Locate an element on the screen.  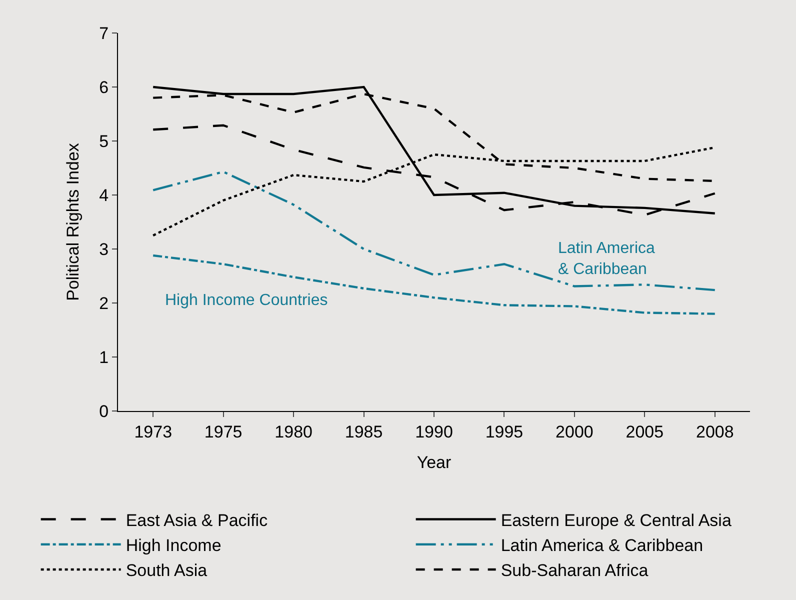
x-tick-label: 2005 is located at coordinates (645, 432).